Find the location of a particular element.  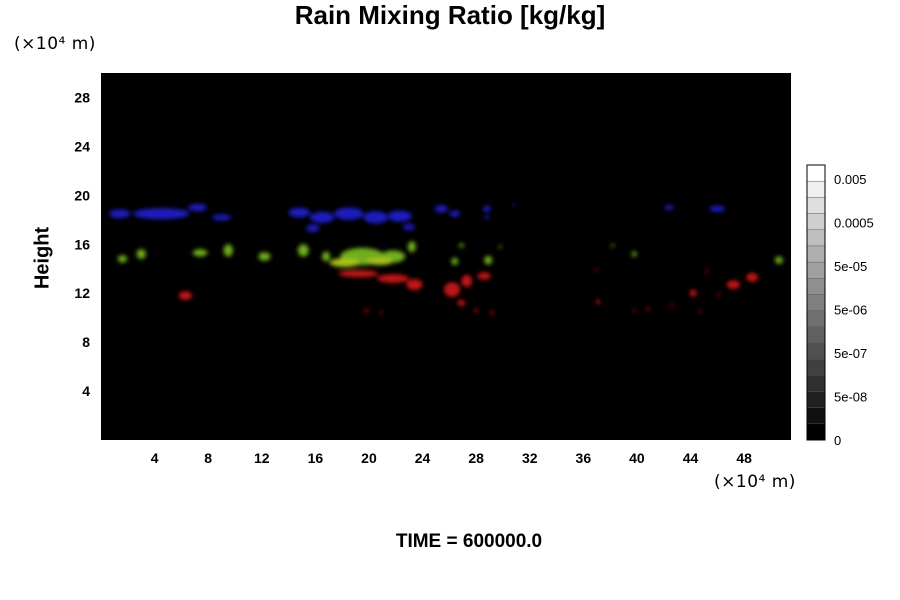

x-tick-label: 16 is located at coordinates (316, 458).